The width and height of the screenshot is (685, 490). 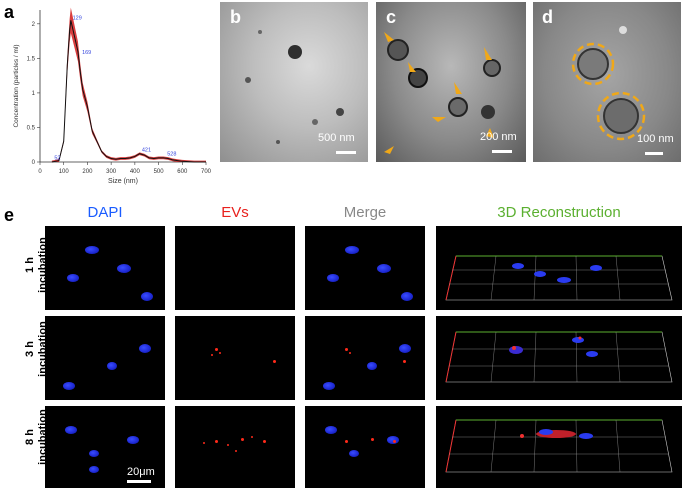 I want to click on image-merge-3h, so click(x=365, y=358).